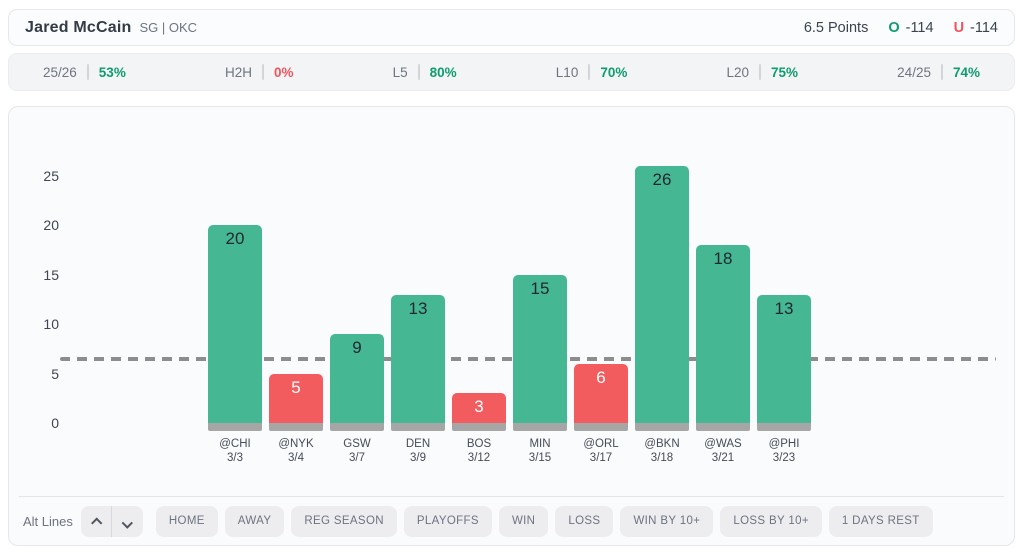 The image size is (1024, 557). Describe the element at coordinates (959, 27) in the screenshot. I see `under-label: U` at that location.